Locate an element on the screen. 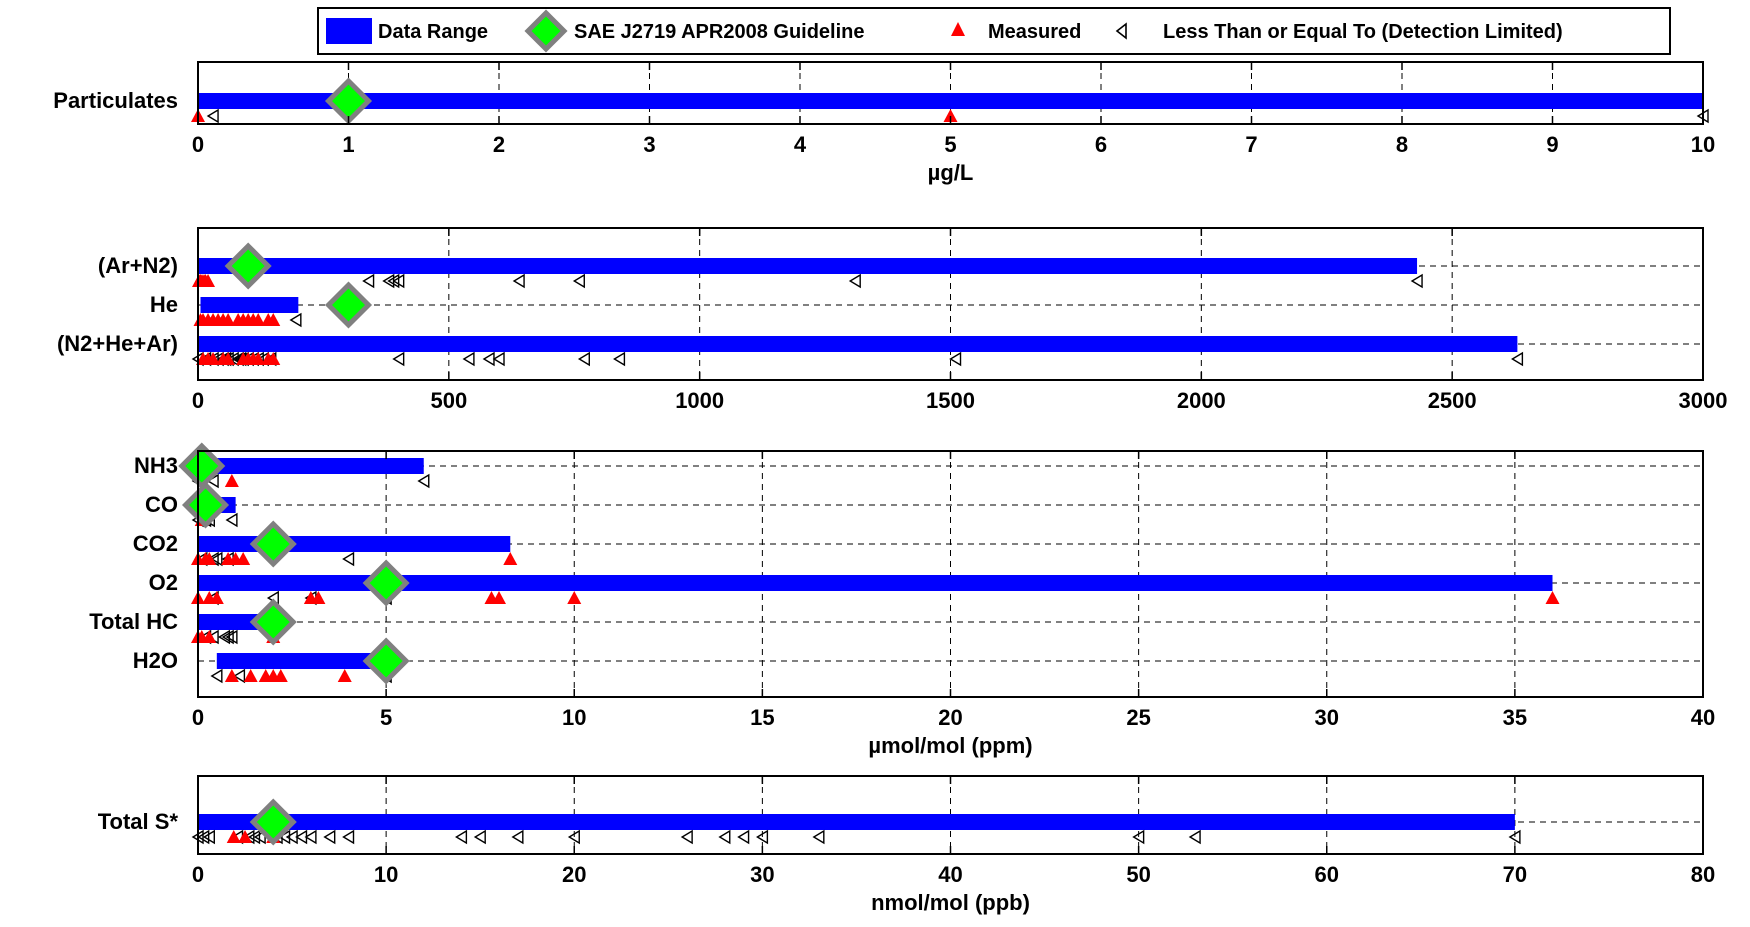  legend-swatch-range is located at coordinates (349, 31).